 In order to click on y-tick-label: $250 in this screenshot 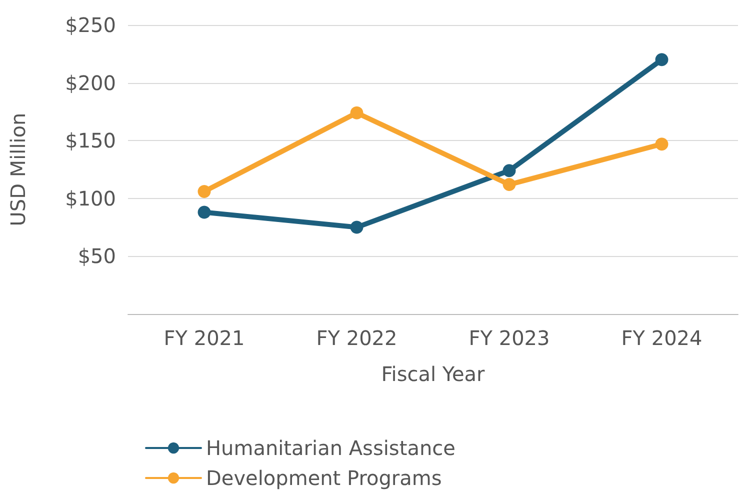, I will do `click(90, 25)`.